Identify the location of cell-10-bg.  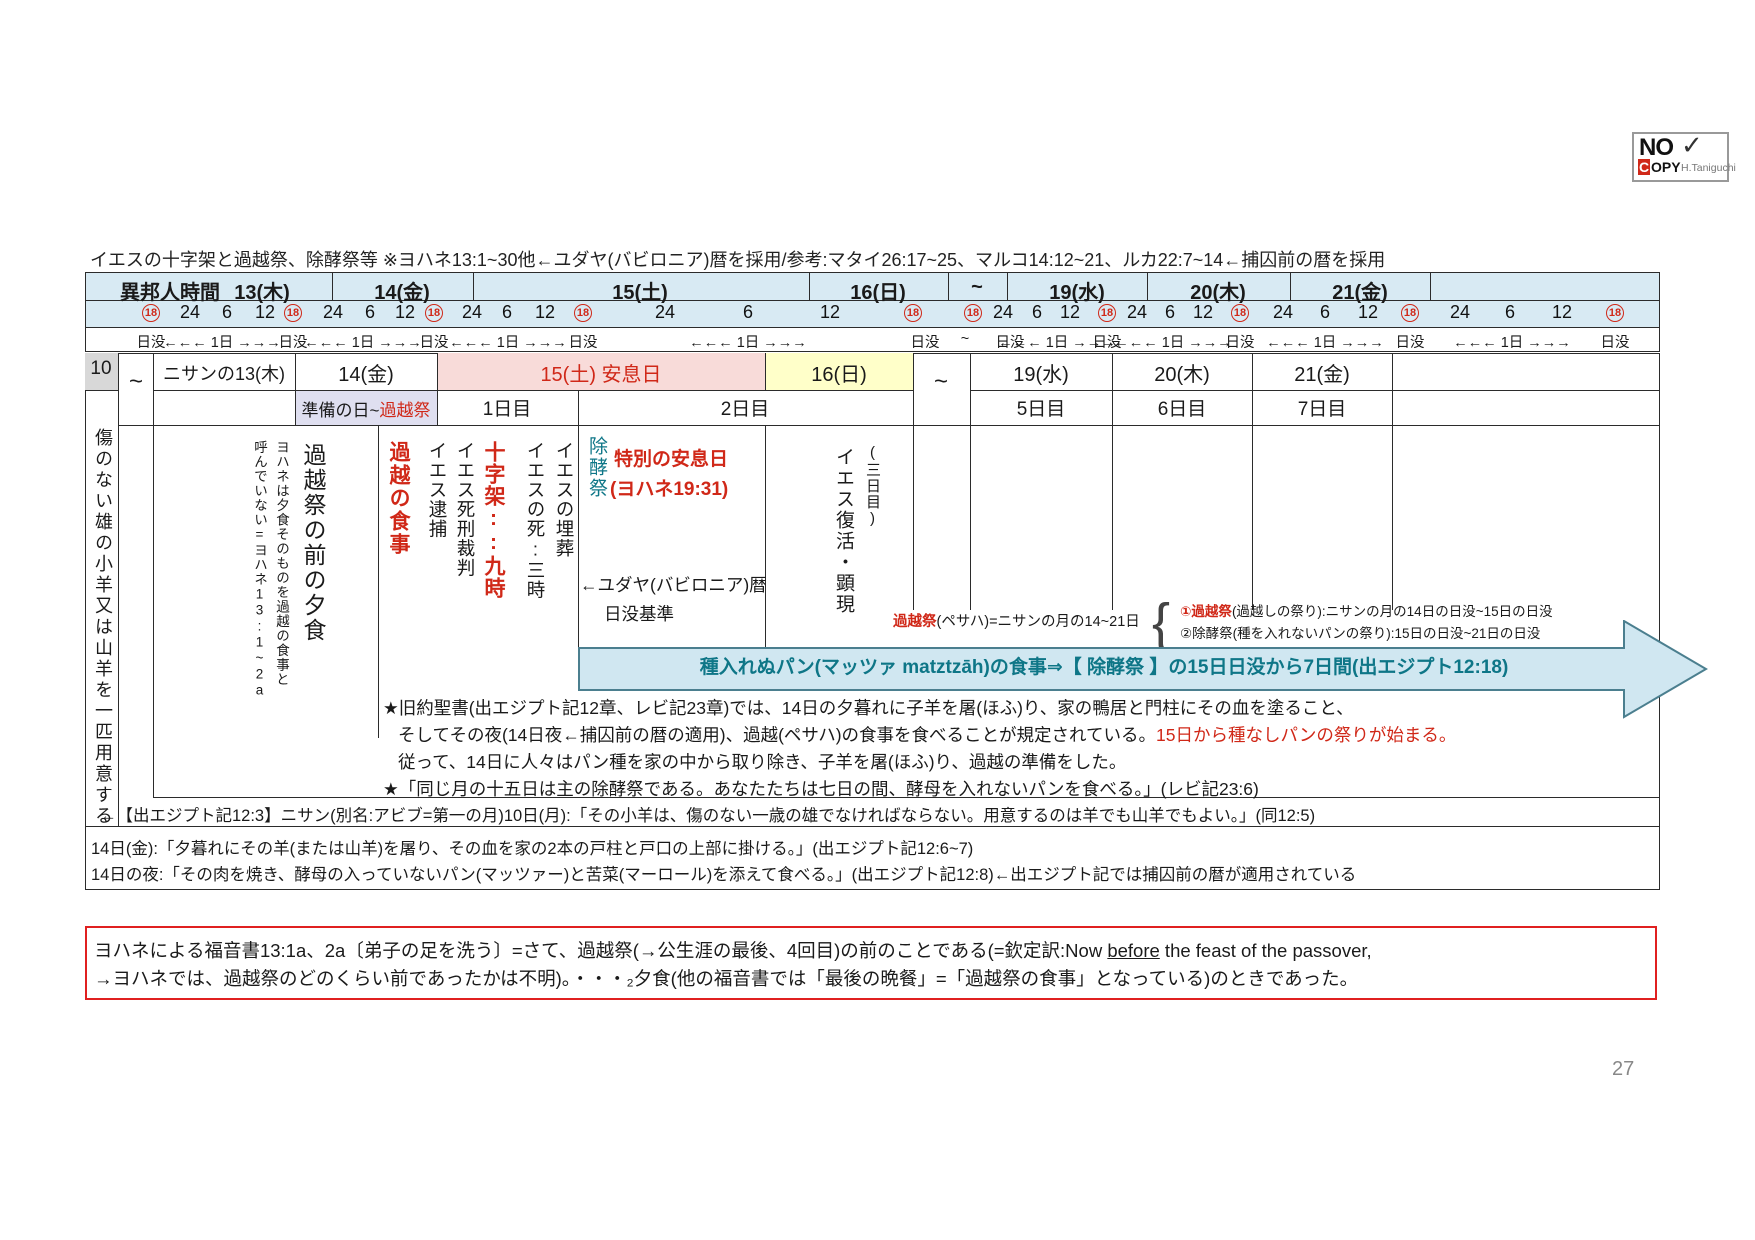
(101, 371).